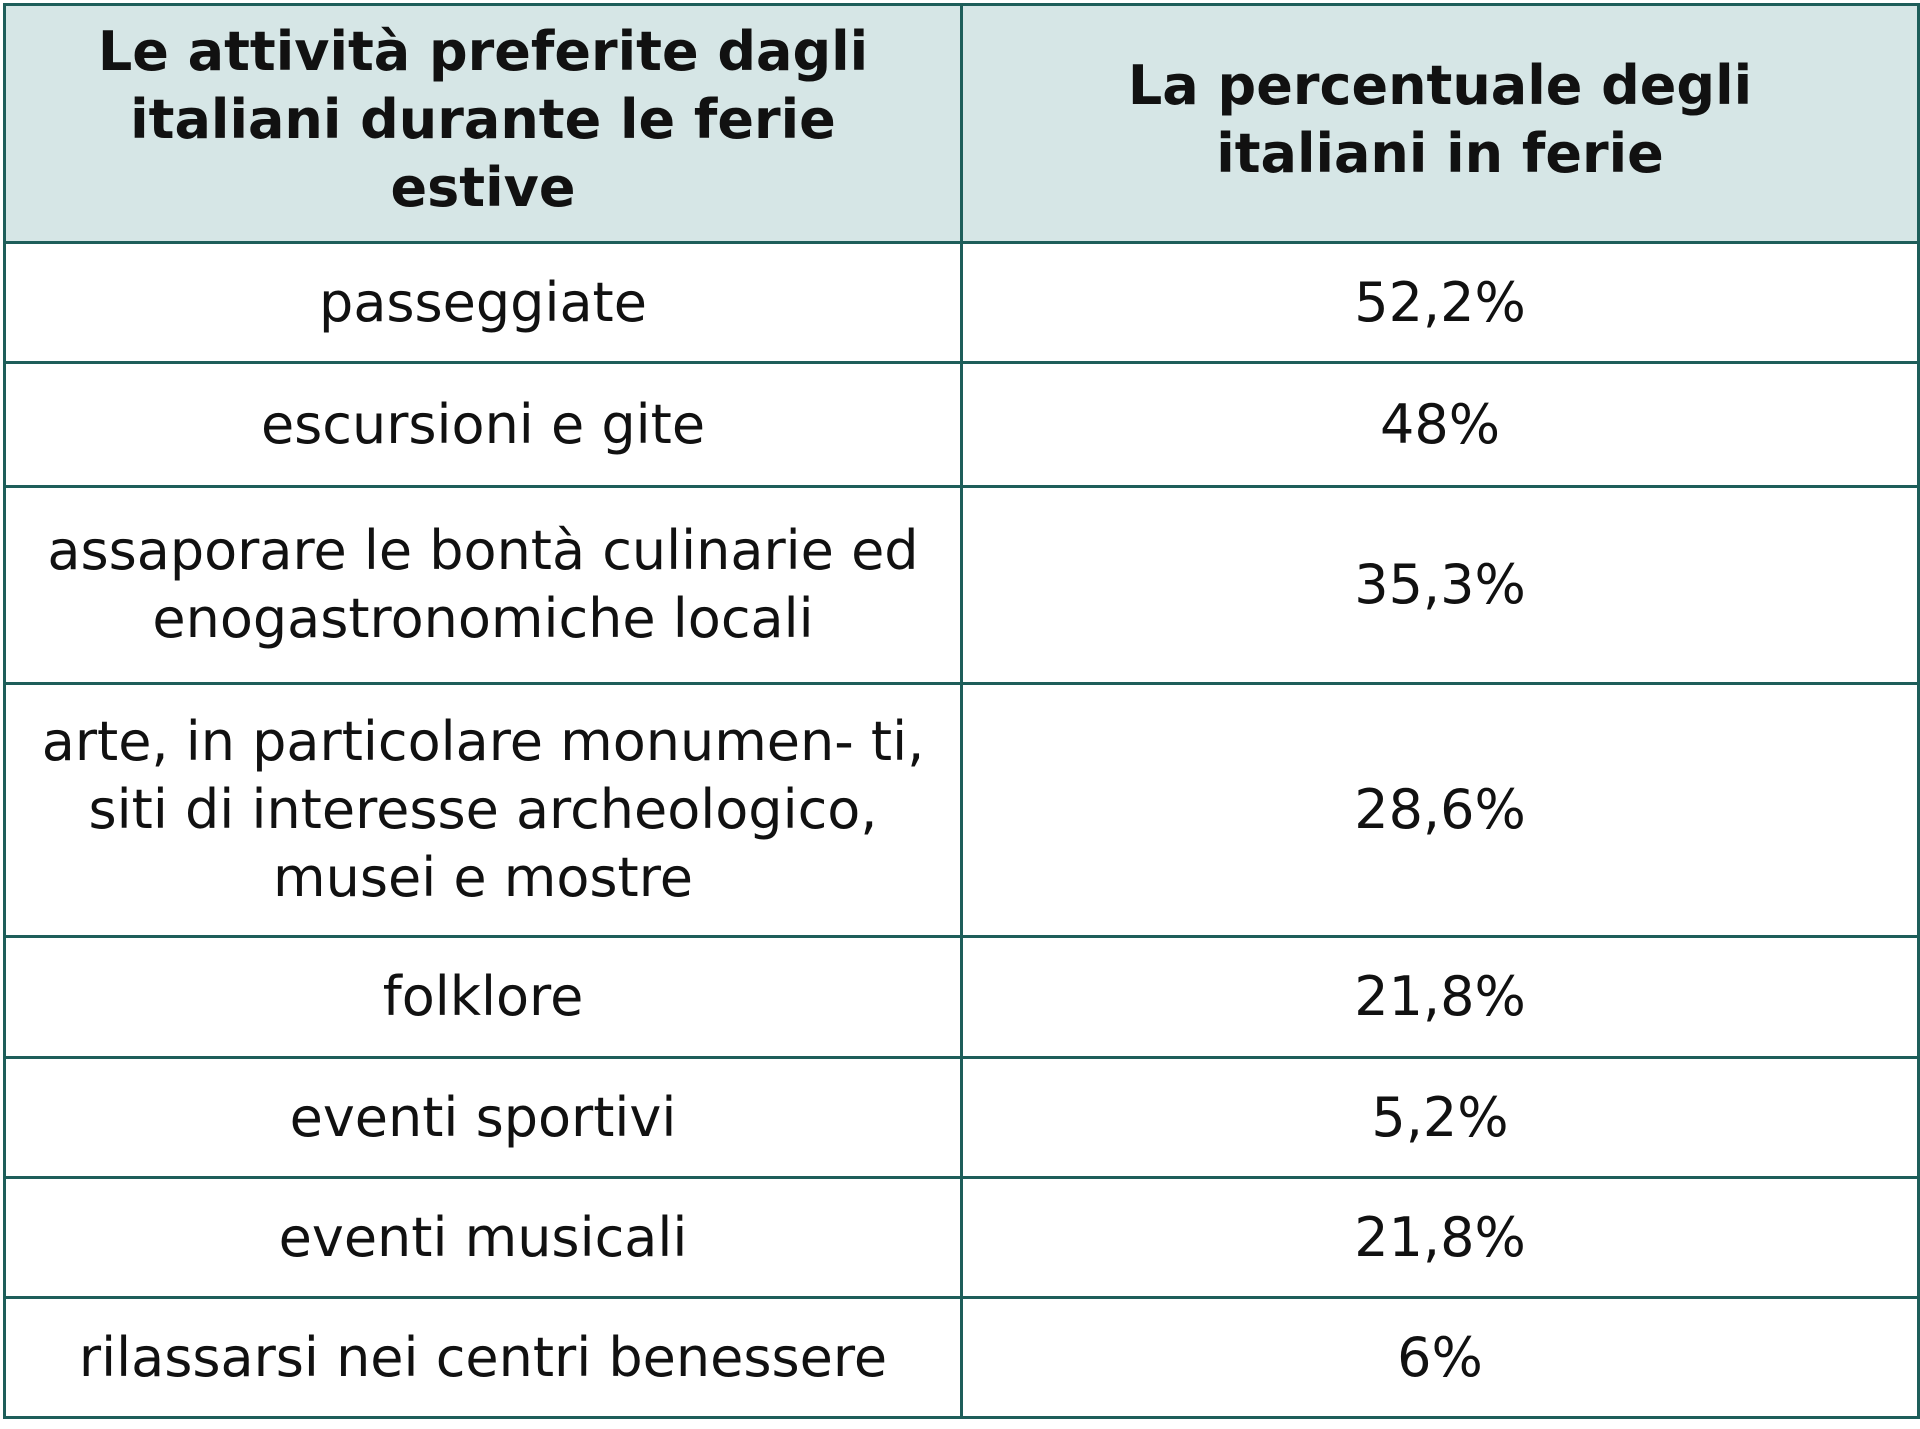  I want to click on percent-cell: 52,2%, so click(1440, 302).